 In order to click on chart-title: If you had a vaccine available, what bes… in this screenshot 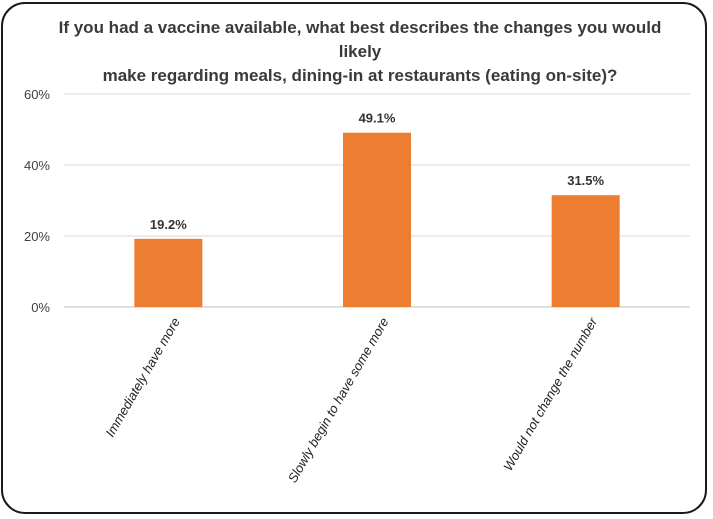, I will do `click(360, 52)`.